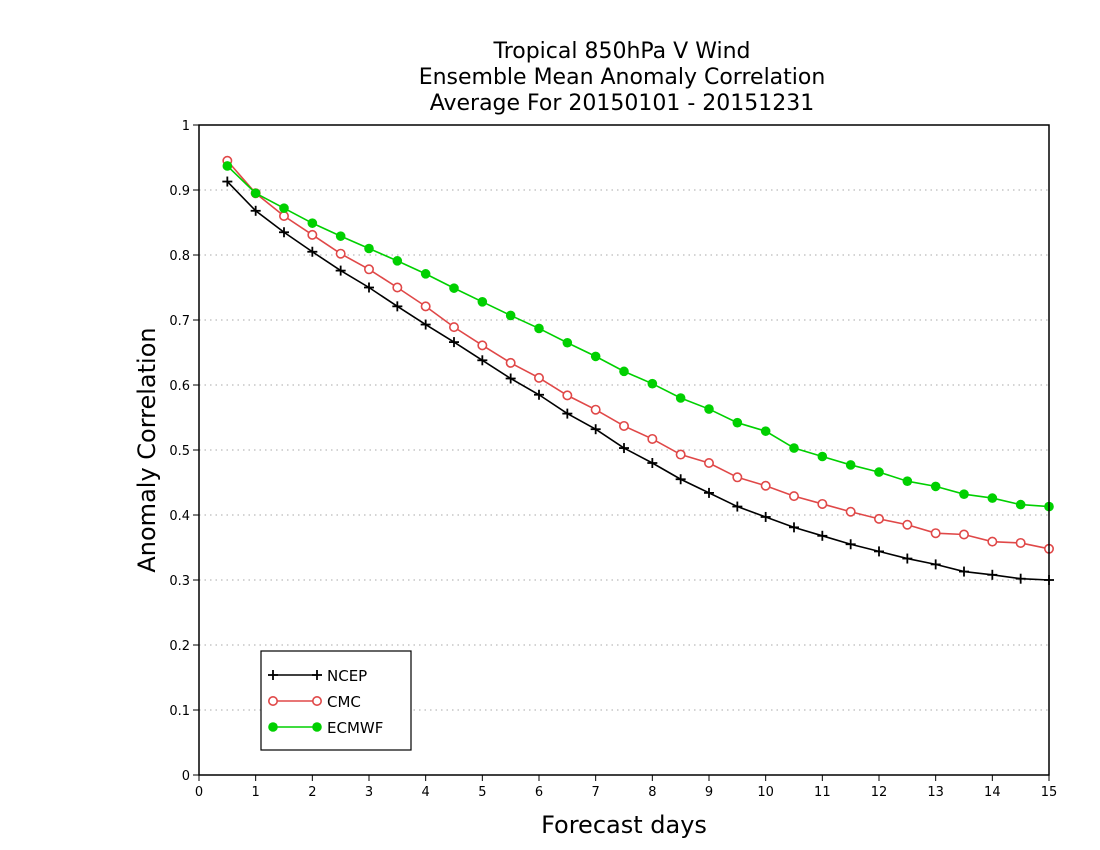  What do you see at coordinates (539, 792) in the screenshot?
I see `x-tick-label: 6` at bounding box center [539, 792].